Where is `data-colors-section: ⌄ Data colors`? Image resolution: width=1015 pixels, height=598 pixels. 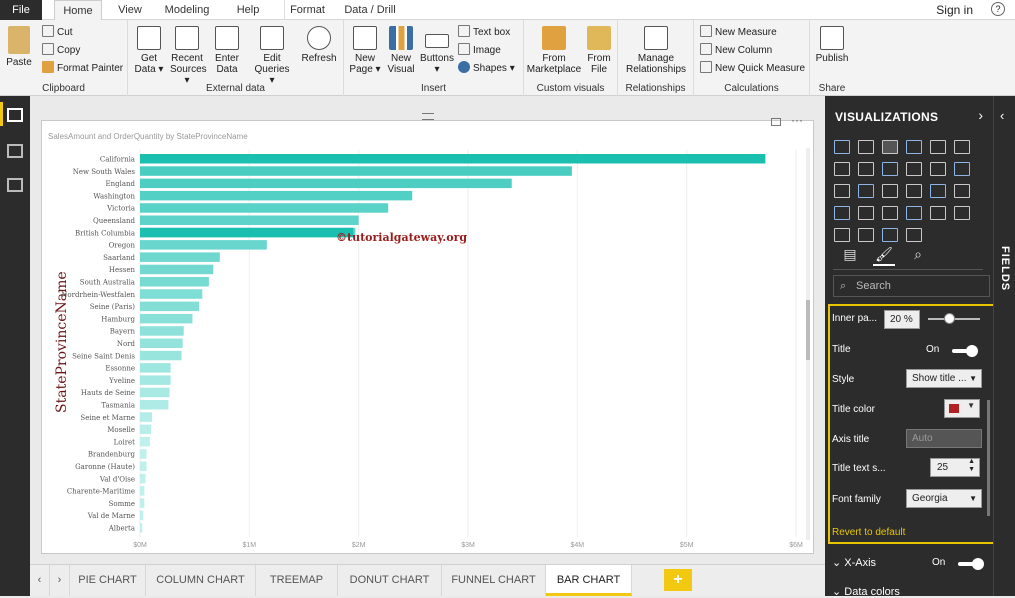
data-colors-section: ⌄ Data colors is located at coordinates (866, 591).